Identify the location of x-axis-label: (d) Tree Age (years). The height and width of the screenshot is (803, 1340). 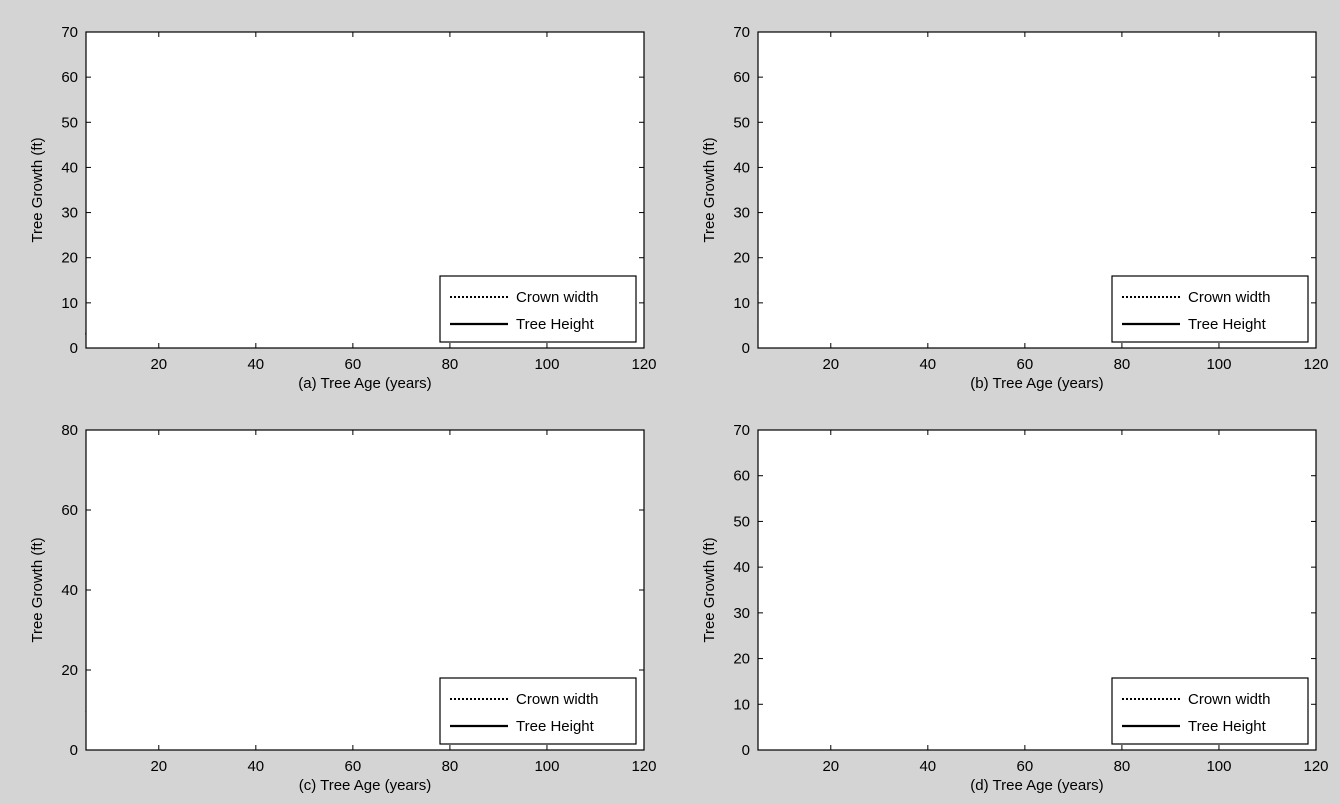
(1036, 785).